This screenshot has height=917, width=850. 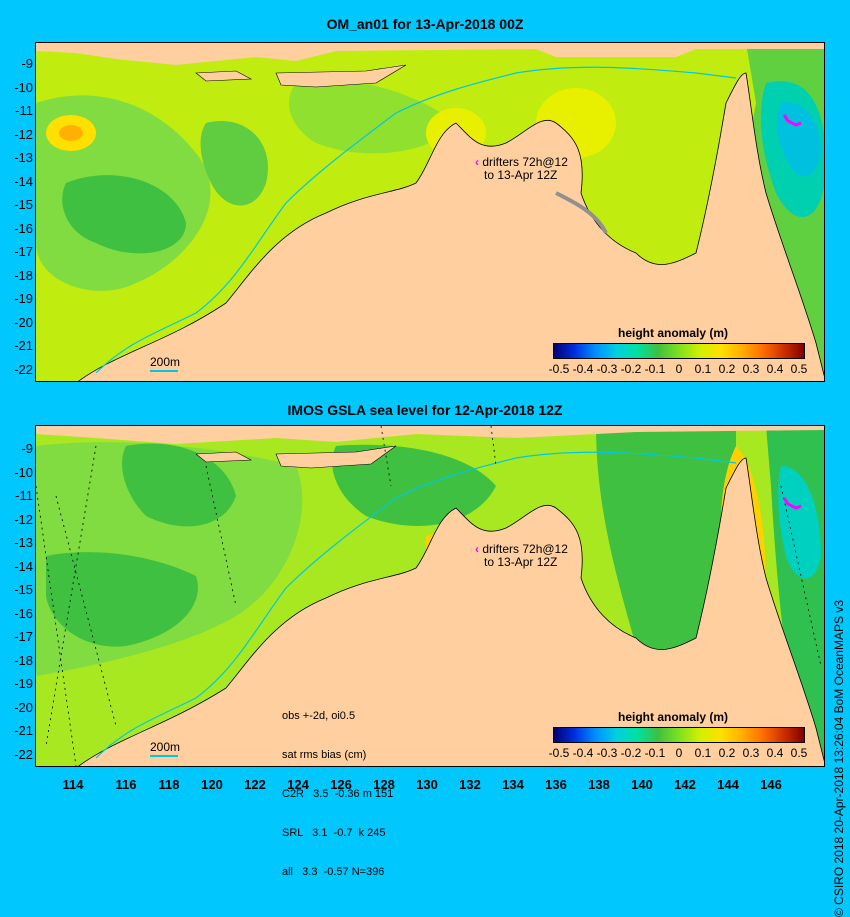 What do you see at coordinates (425, 410) in the screenshot?
I see `bottom-panel-title: IMOS GSLA sea level for 12-Apr-2018 12Z` at bounding box center [425, 410].